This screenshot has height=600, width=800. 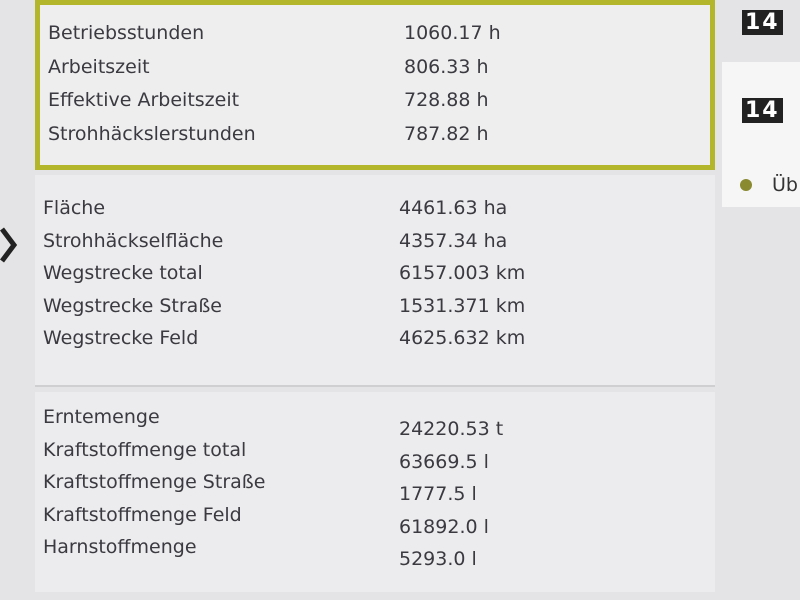 What do you see at coordinates (126, 33) in the screenshot?
I see `row-label: Betriebsstunden` at bounding box center [126, 33].